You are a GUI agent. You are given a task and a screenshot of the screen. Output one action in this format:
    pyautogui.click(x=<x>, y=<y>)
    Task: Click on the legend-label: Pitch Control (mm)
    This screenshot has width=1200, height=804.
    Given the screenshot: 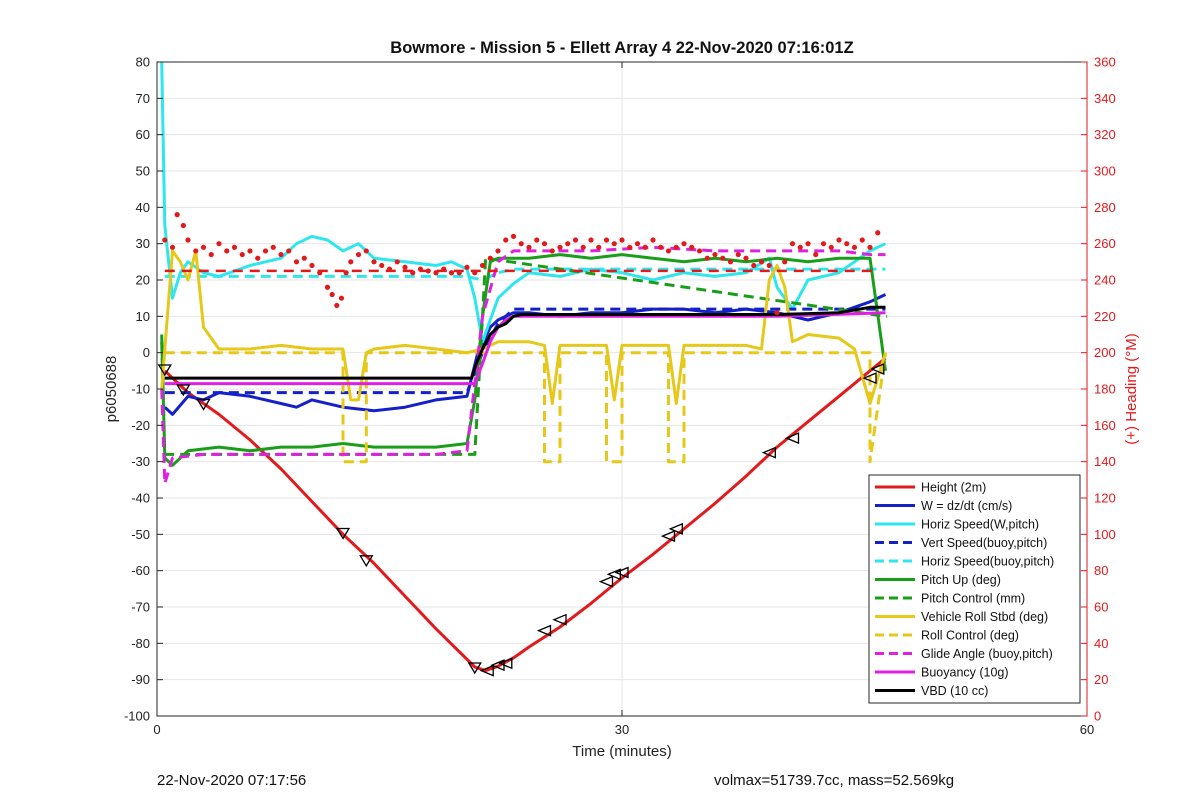 What is the action you would take?
    pyautogui.click(x=973, y=599)
    